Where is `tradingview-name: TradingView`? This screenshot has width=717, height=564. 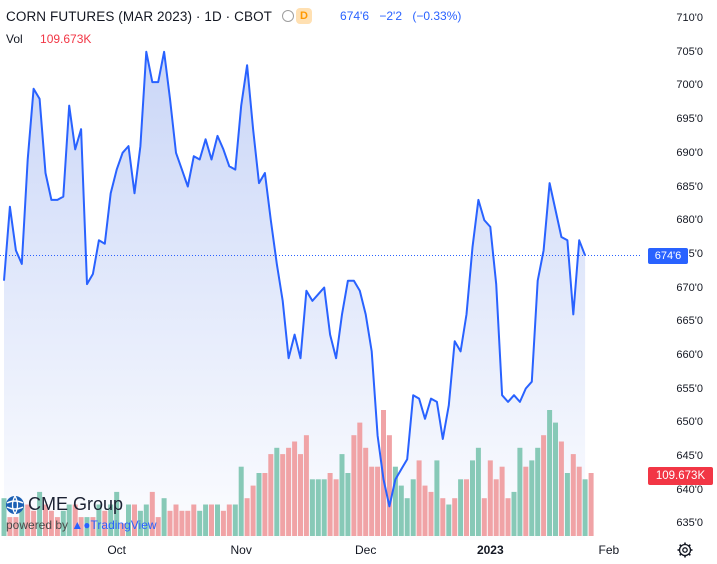
tradingview-name: TradingView is located at coordinates (123, 525).